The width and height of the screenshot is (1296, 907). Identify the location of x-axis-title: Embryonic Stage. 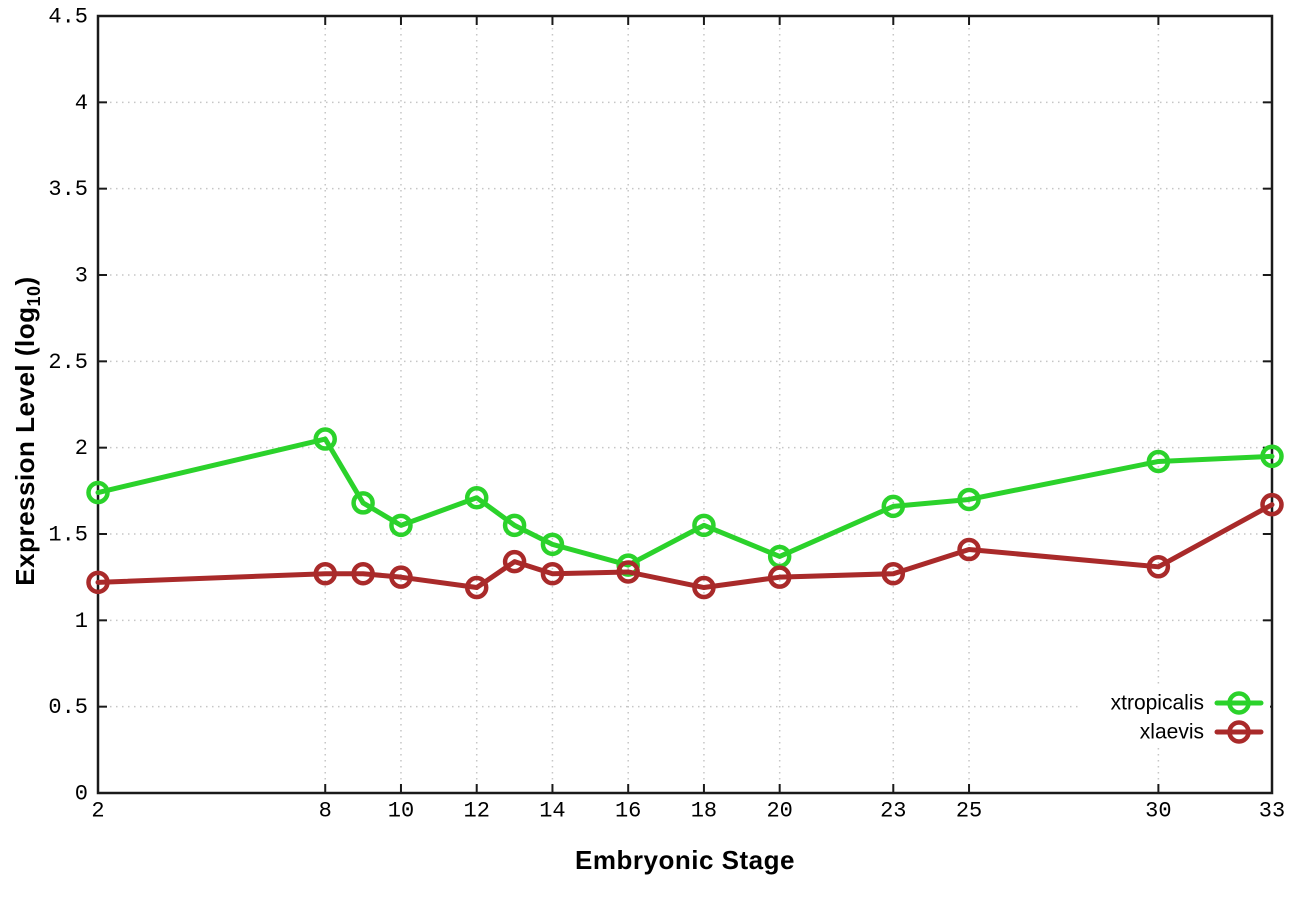
(685, 860).